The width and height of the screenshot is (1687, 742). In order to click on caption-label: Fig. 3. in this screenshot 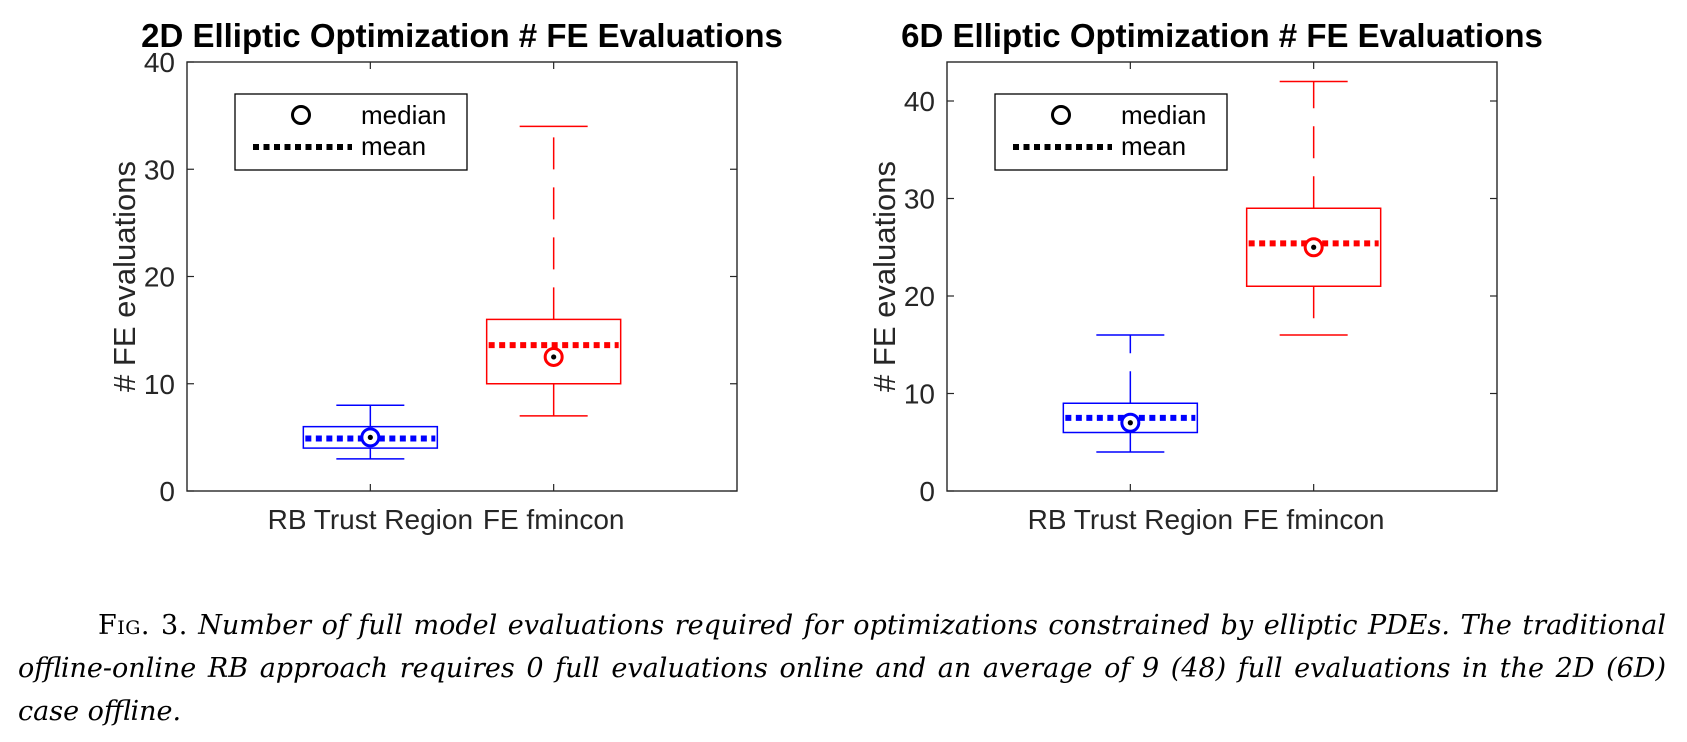, I will do `click(143, 625)`.